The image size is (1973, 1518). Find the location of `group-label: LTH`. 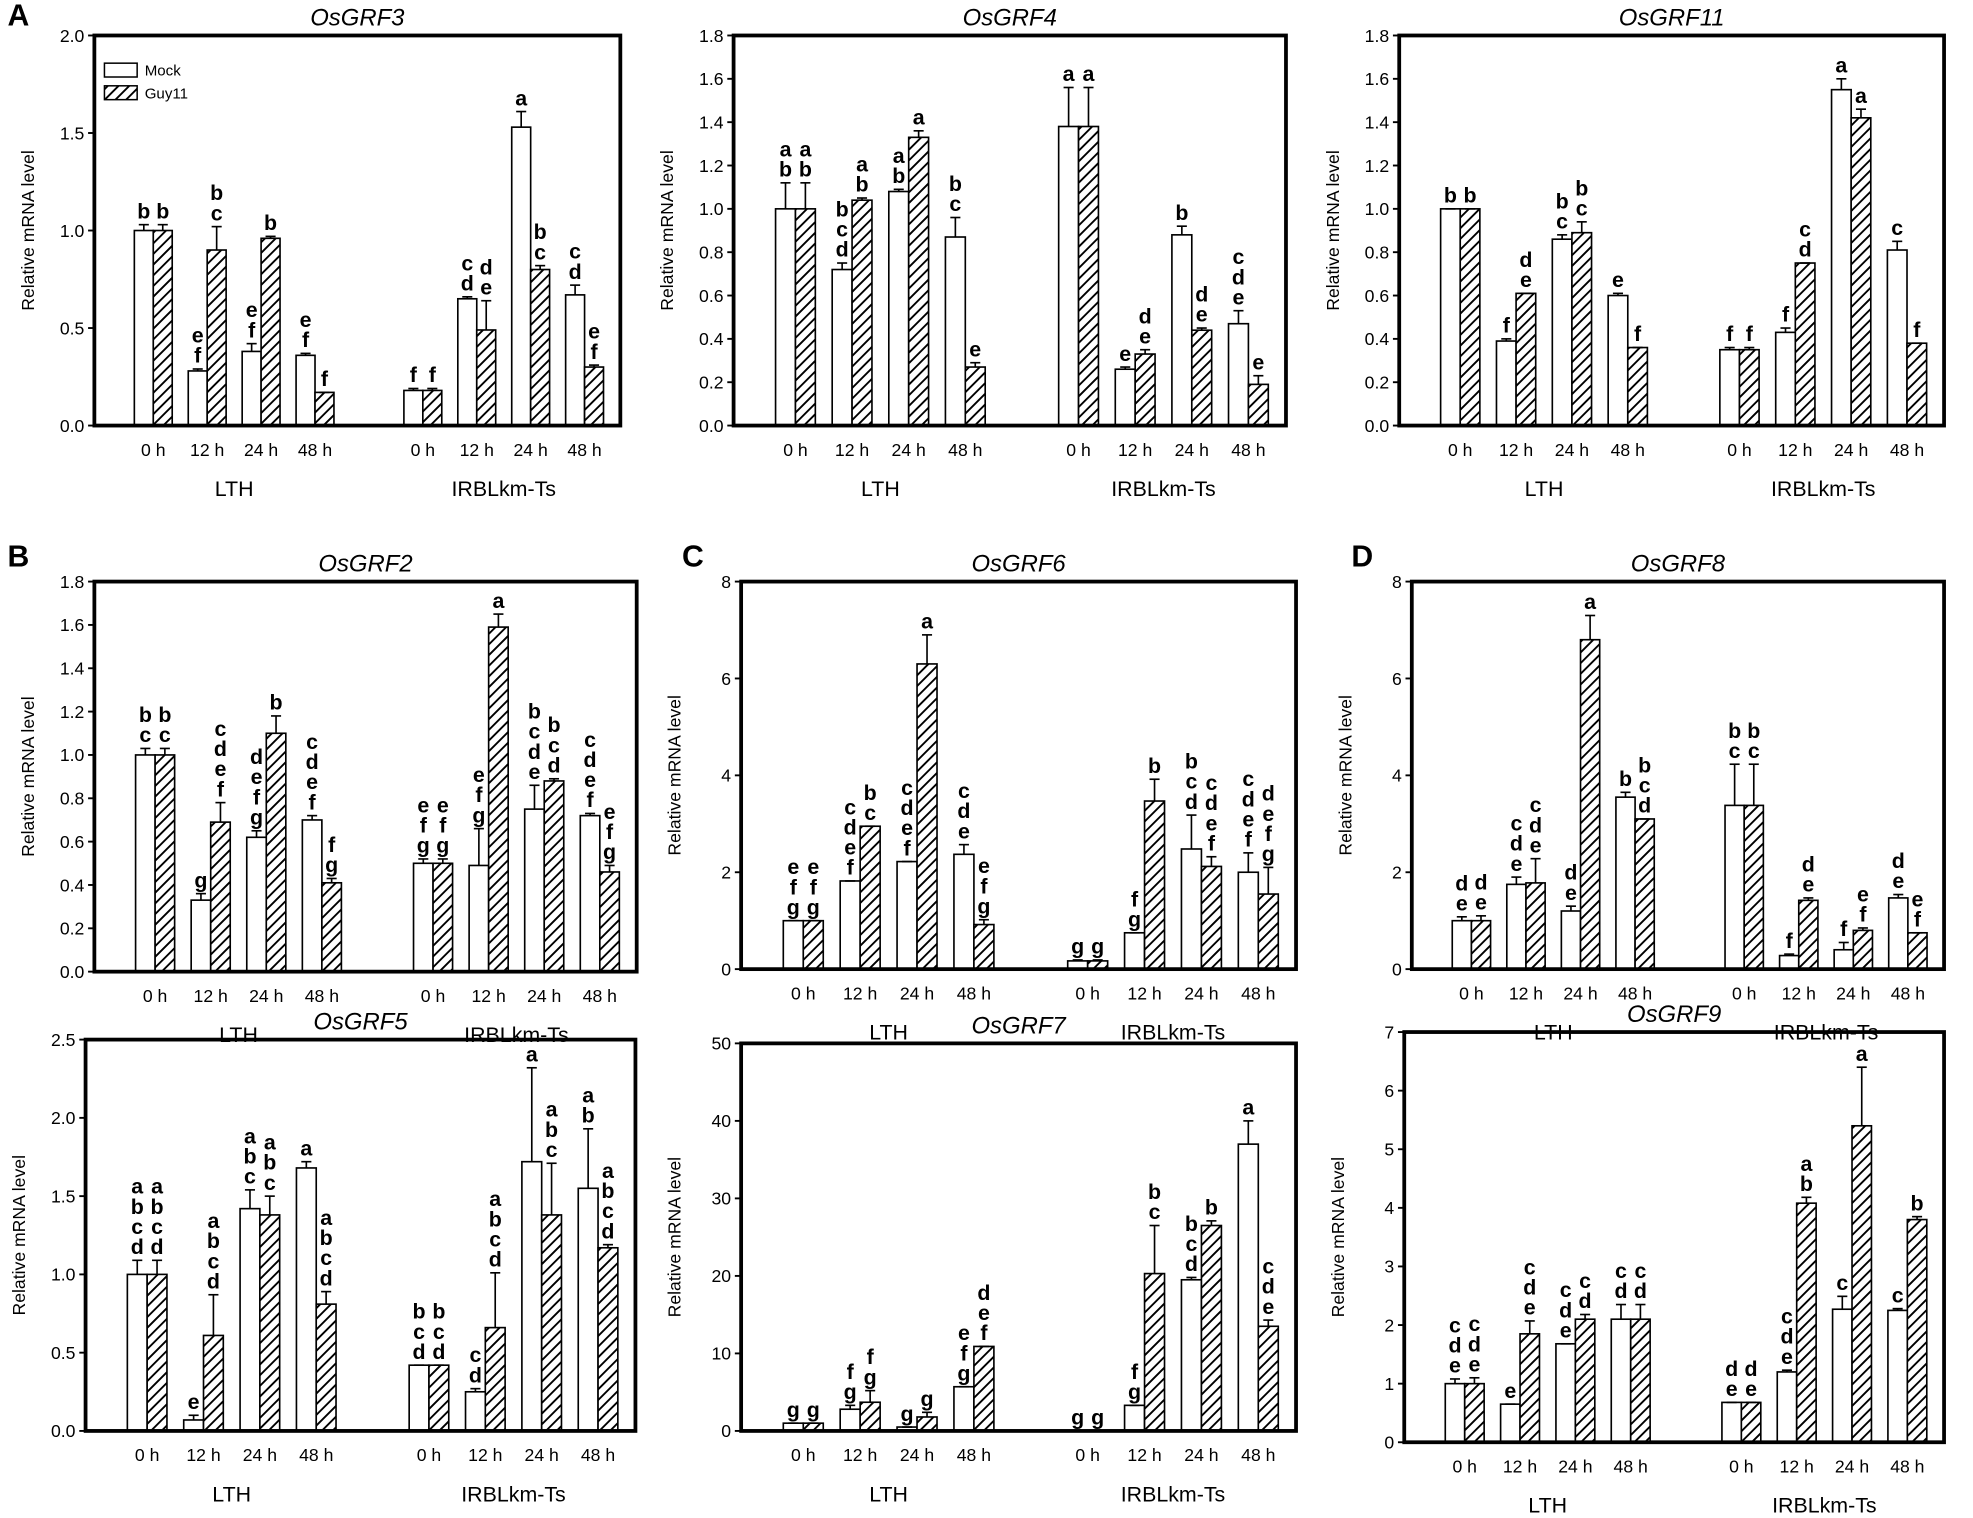

group-label: LTH is located at coordinates (1544, 489).